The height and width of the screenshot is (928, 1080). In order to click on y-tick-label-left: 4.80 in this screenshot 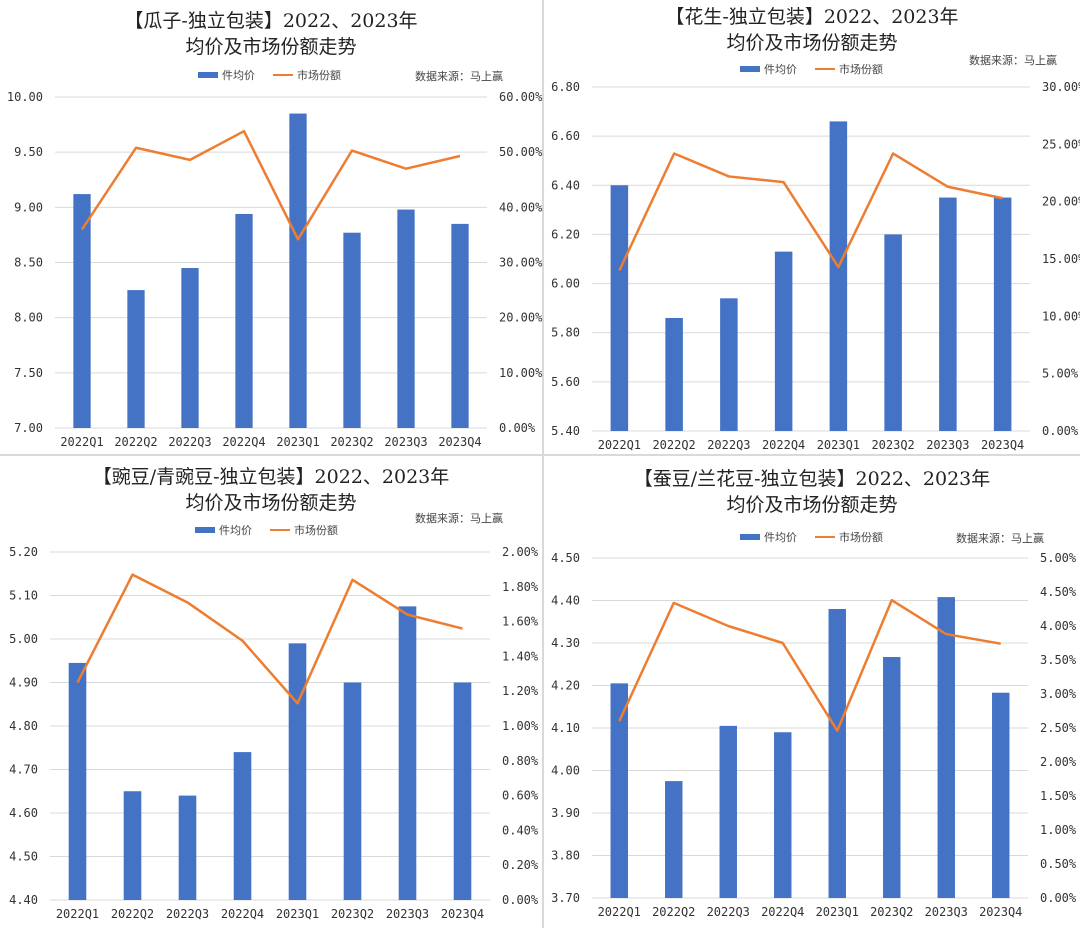, I will do `click(23, 726)`.